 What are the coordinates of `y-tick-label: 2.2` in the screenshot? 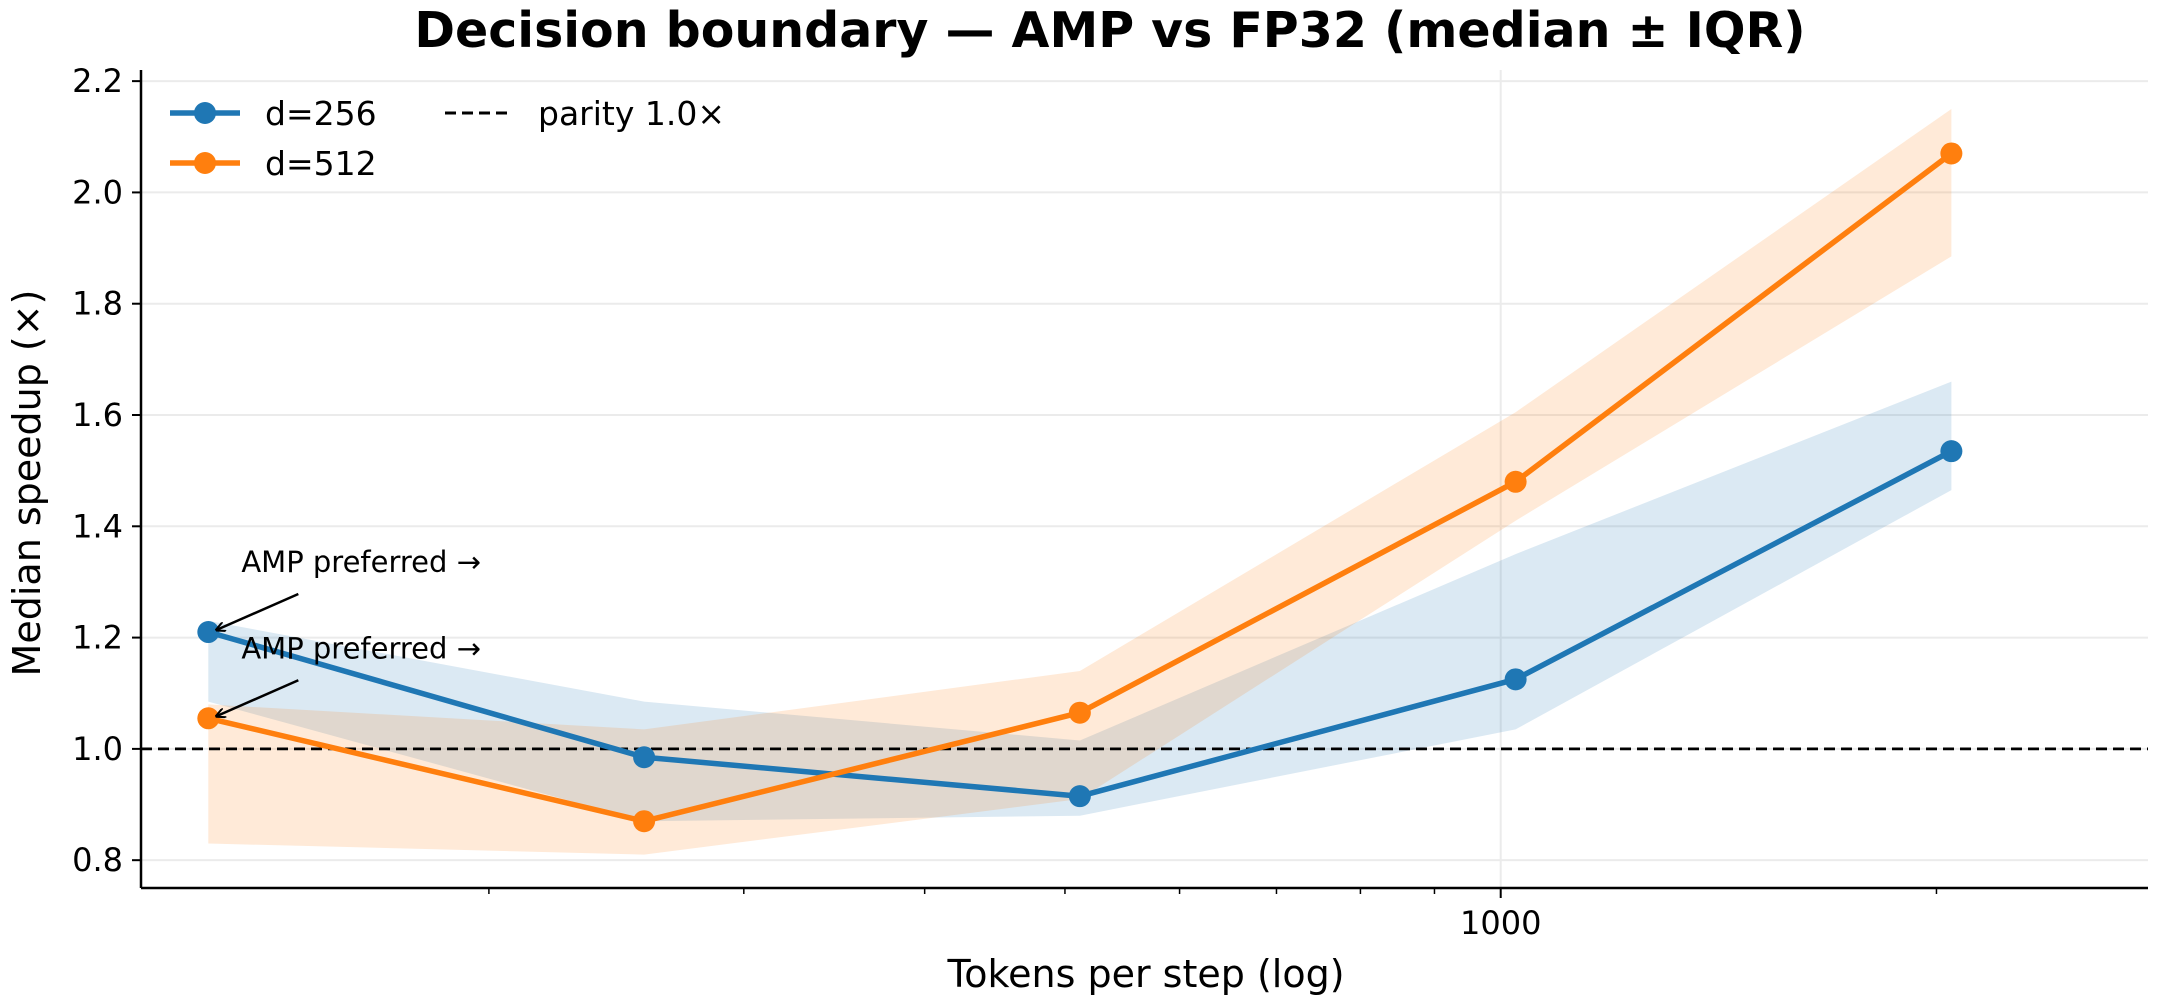 It's located at (97, 81).